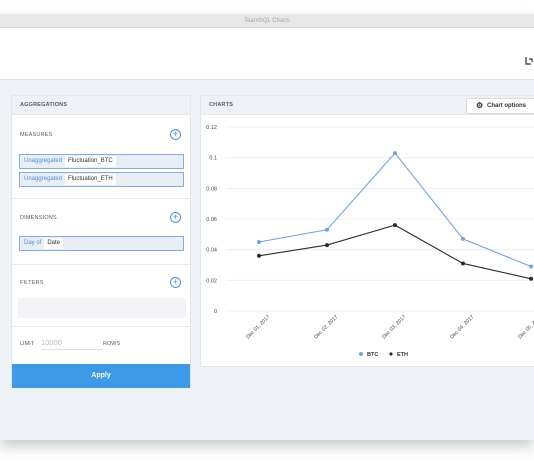 This screenshot has height=462, width=534. What do you see at coordinates (33, 243) in the screenshot?
I see `dimension-aggregation: Day of` at bounding box center [33, 243].